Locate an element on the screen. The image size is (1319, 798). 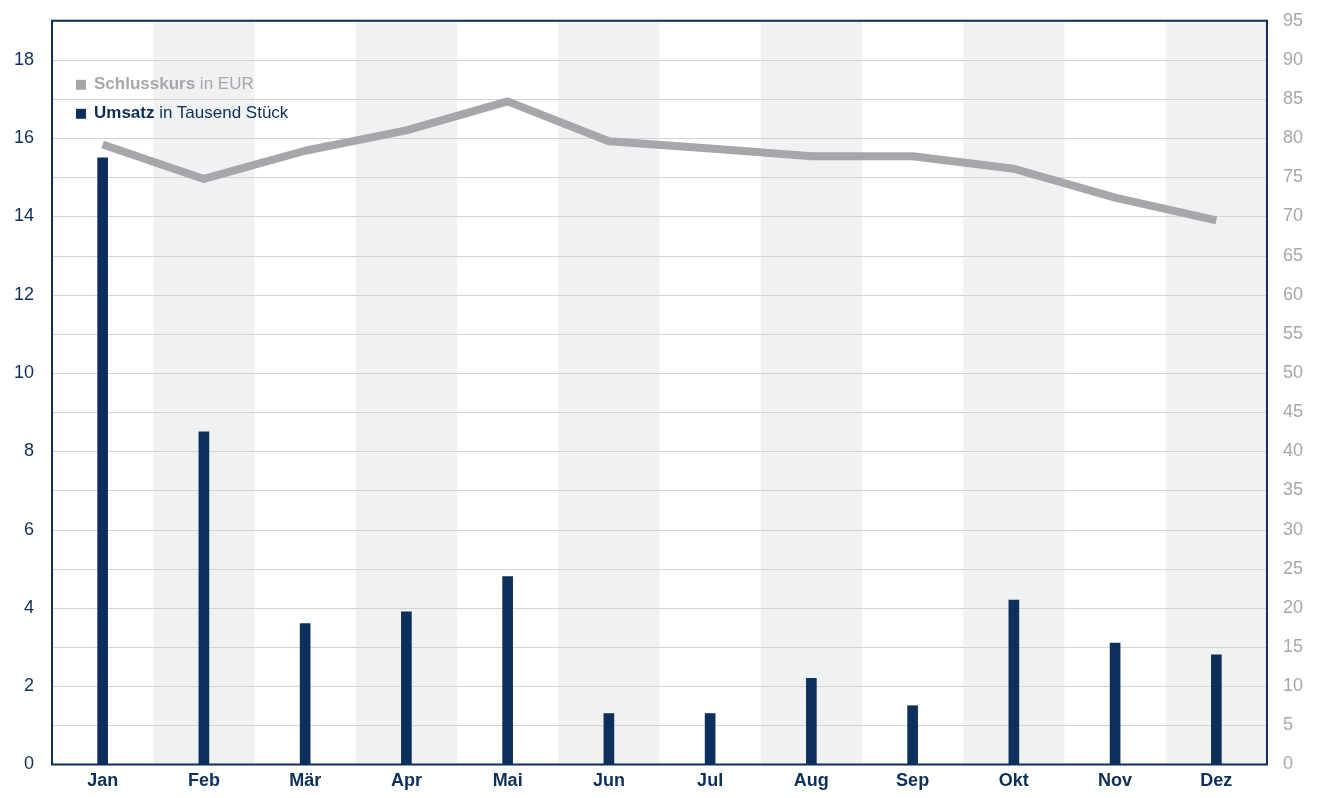
y2-tick-label: 55 is located at coordinates (1293, 332).